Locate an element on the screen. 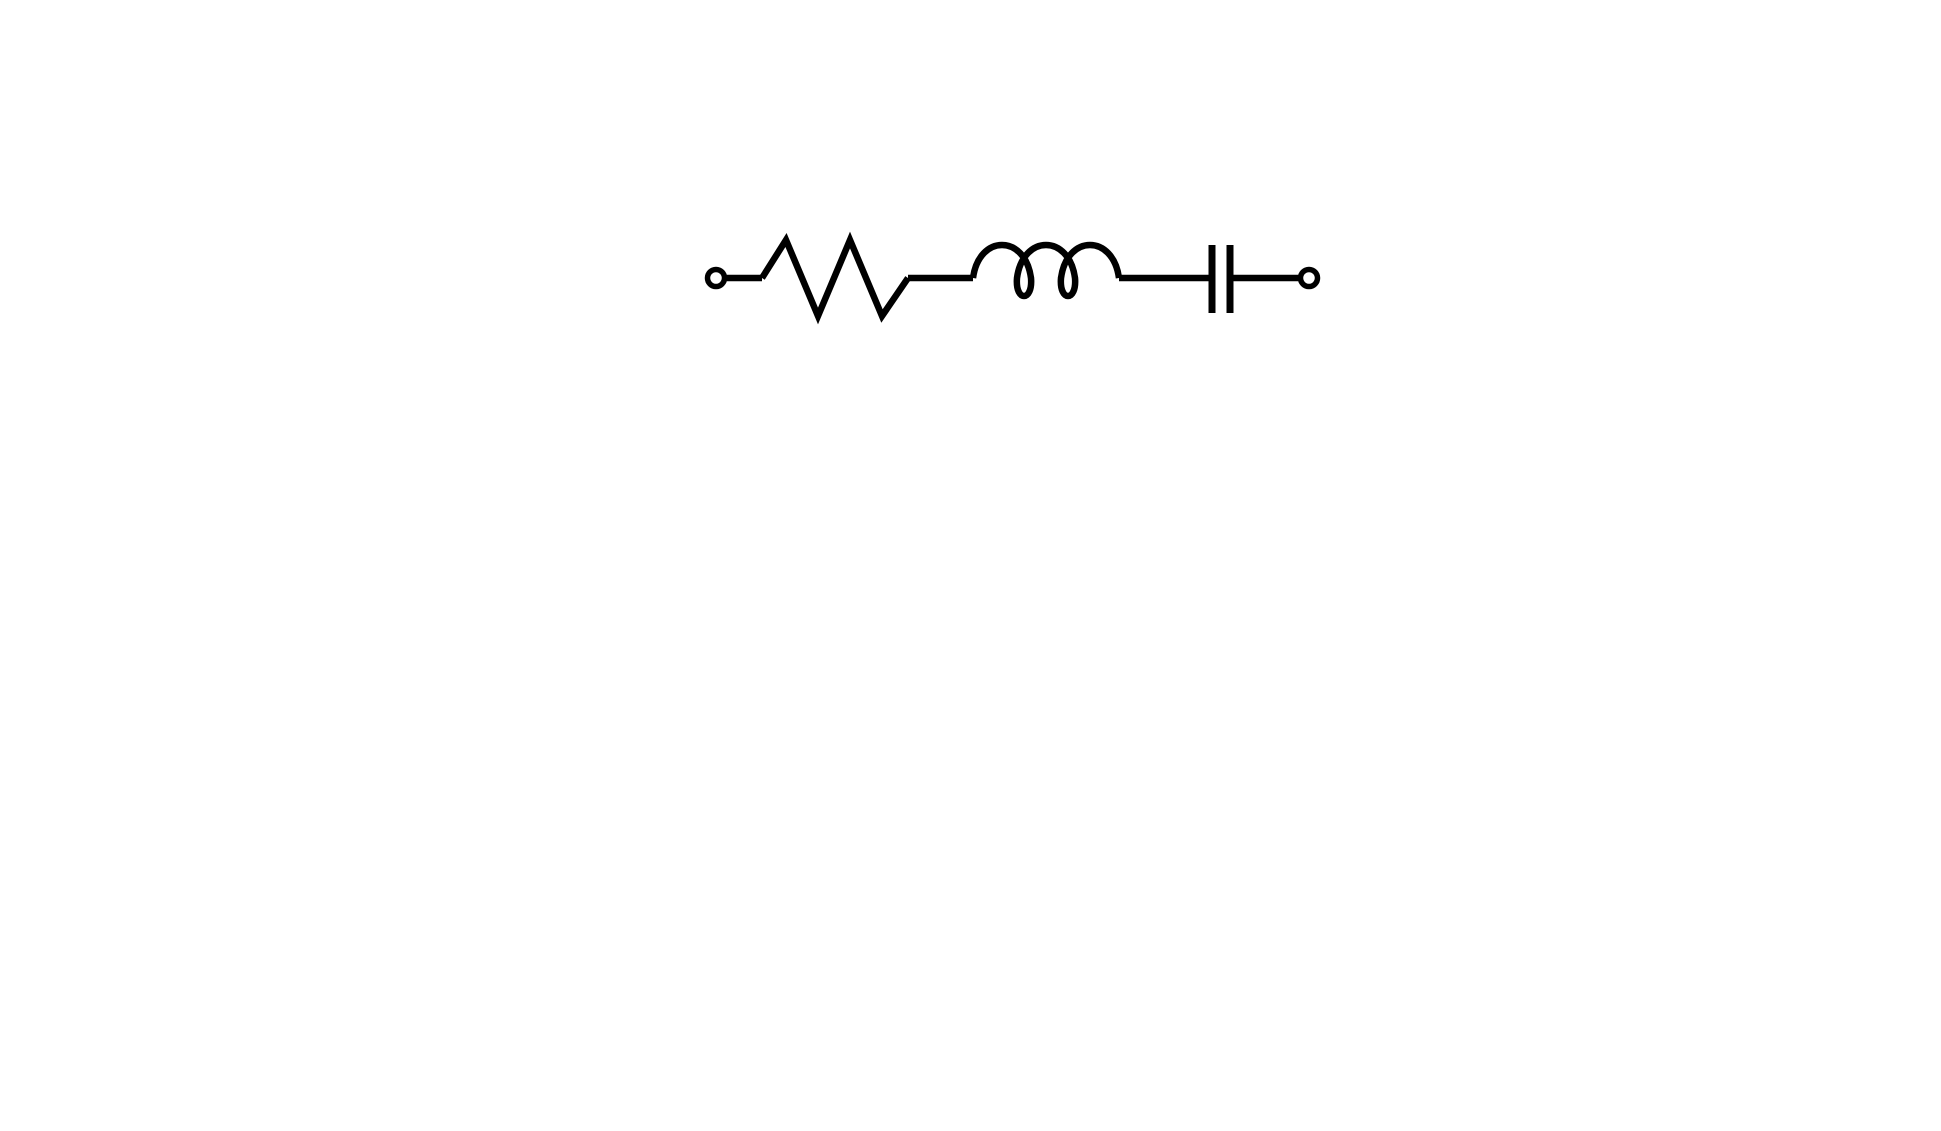  circuit-svg is located at coordinates (1012, 278).